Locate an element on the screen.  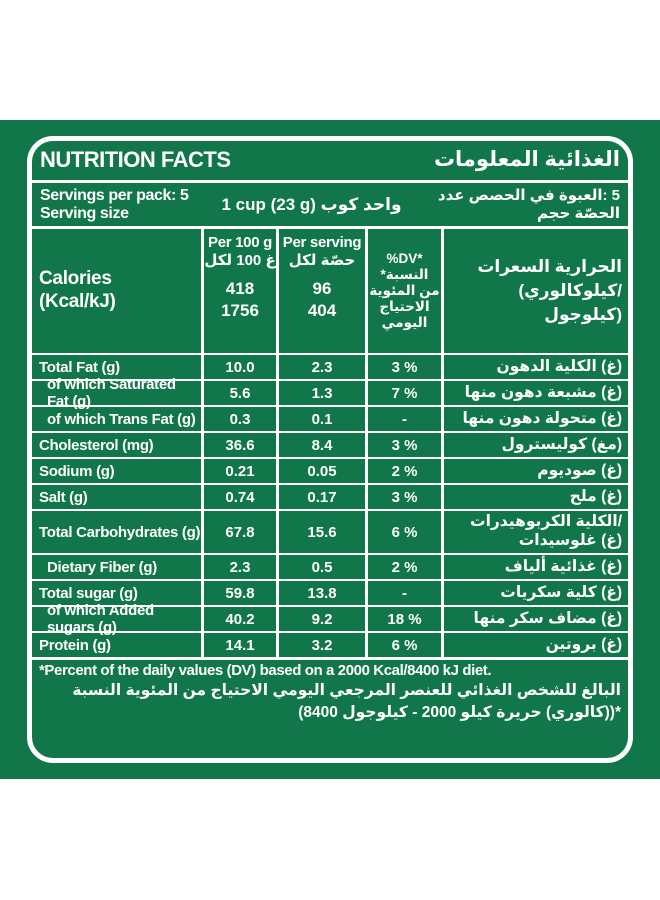
per-100g-value: 5.6 is located at coordinates (241, 392).